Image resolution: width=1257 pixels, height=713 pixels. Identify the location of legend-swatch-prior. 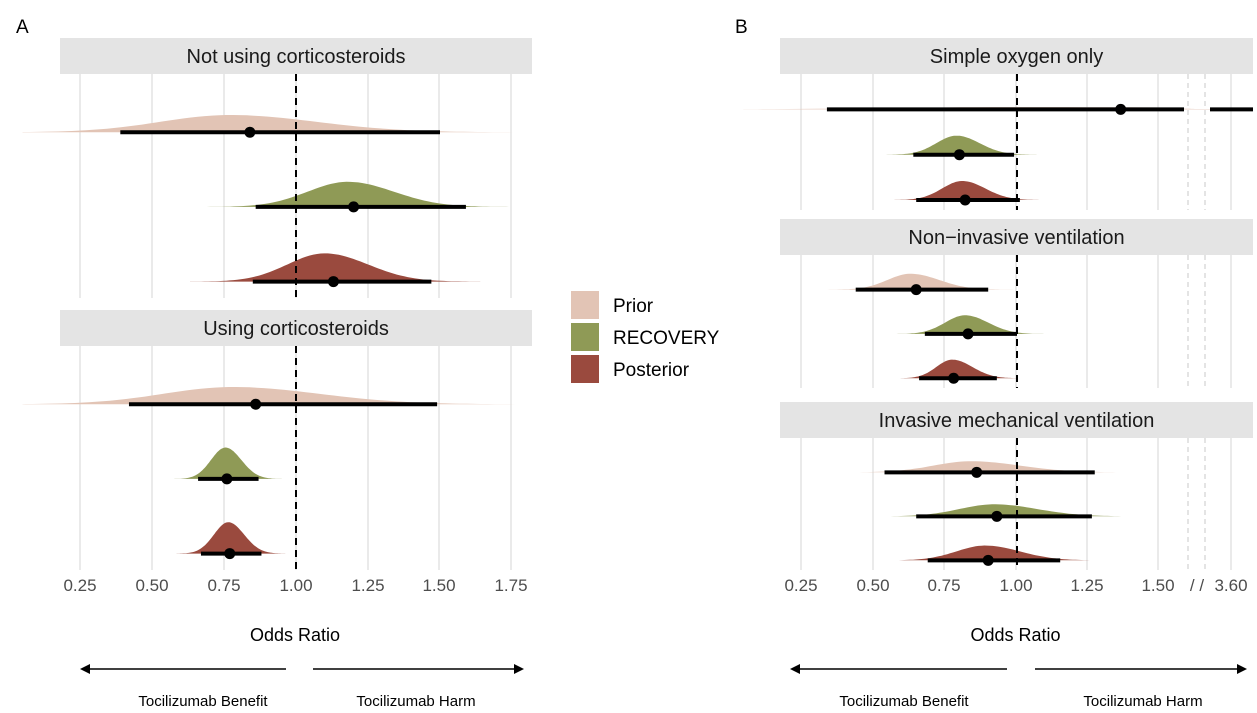
(585, 305).